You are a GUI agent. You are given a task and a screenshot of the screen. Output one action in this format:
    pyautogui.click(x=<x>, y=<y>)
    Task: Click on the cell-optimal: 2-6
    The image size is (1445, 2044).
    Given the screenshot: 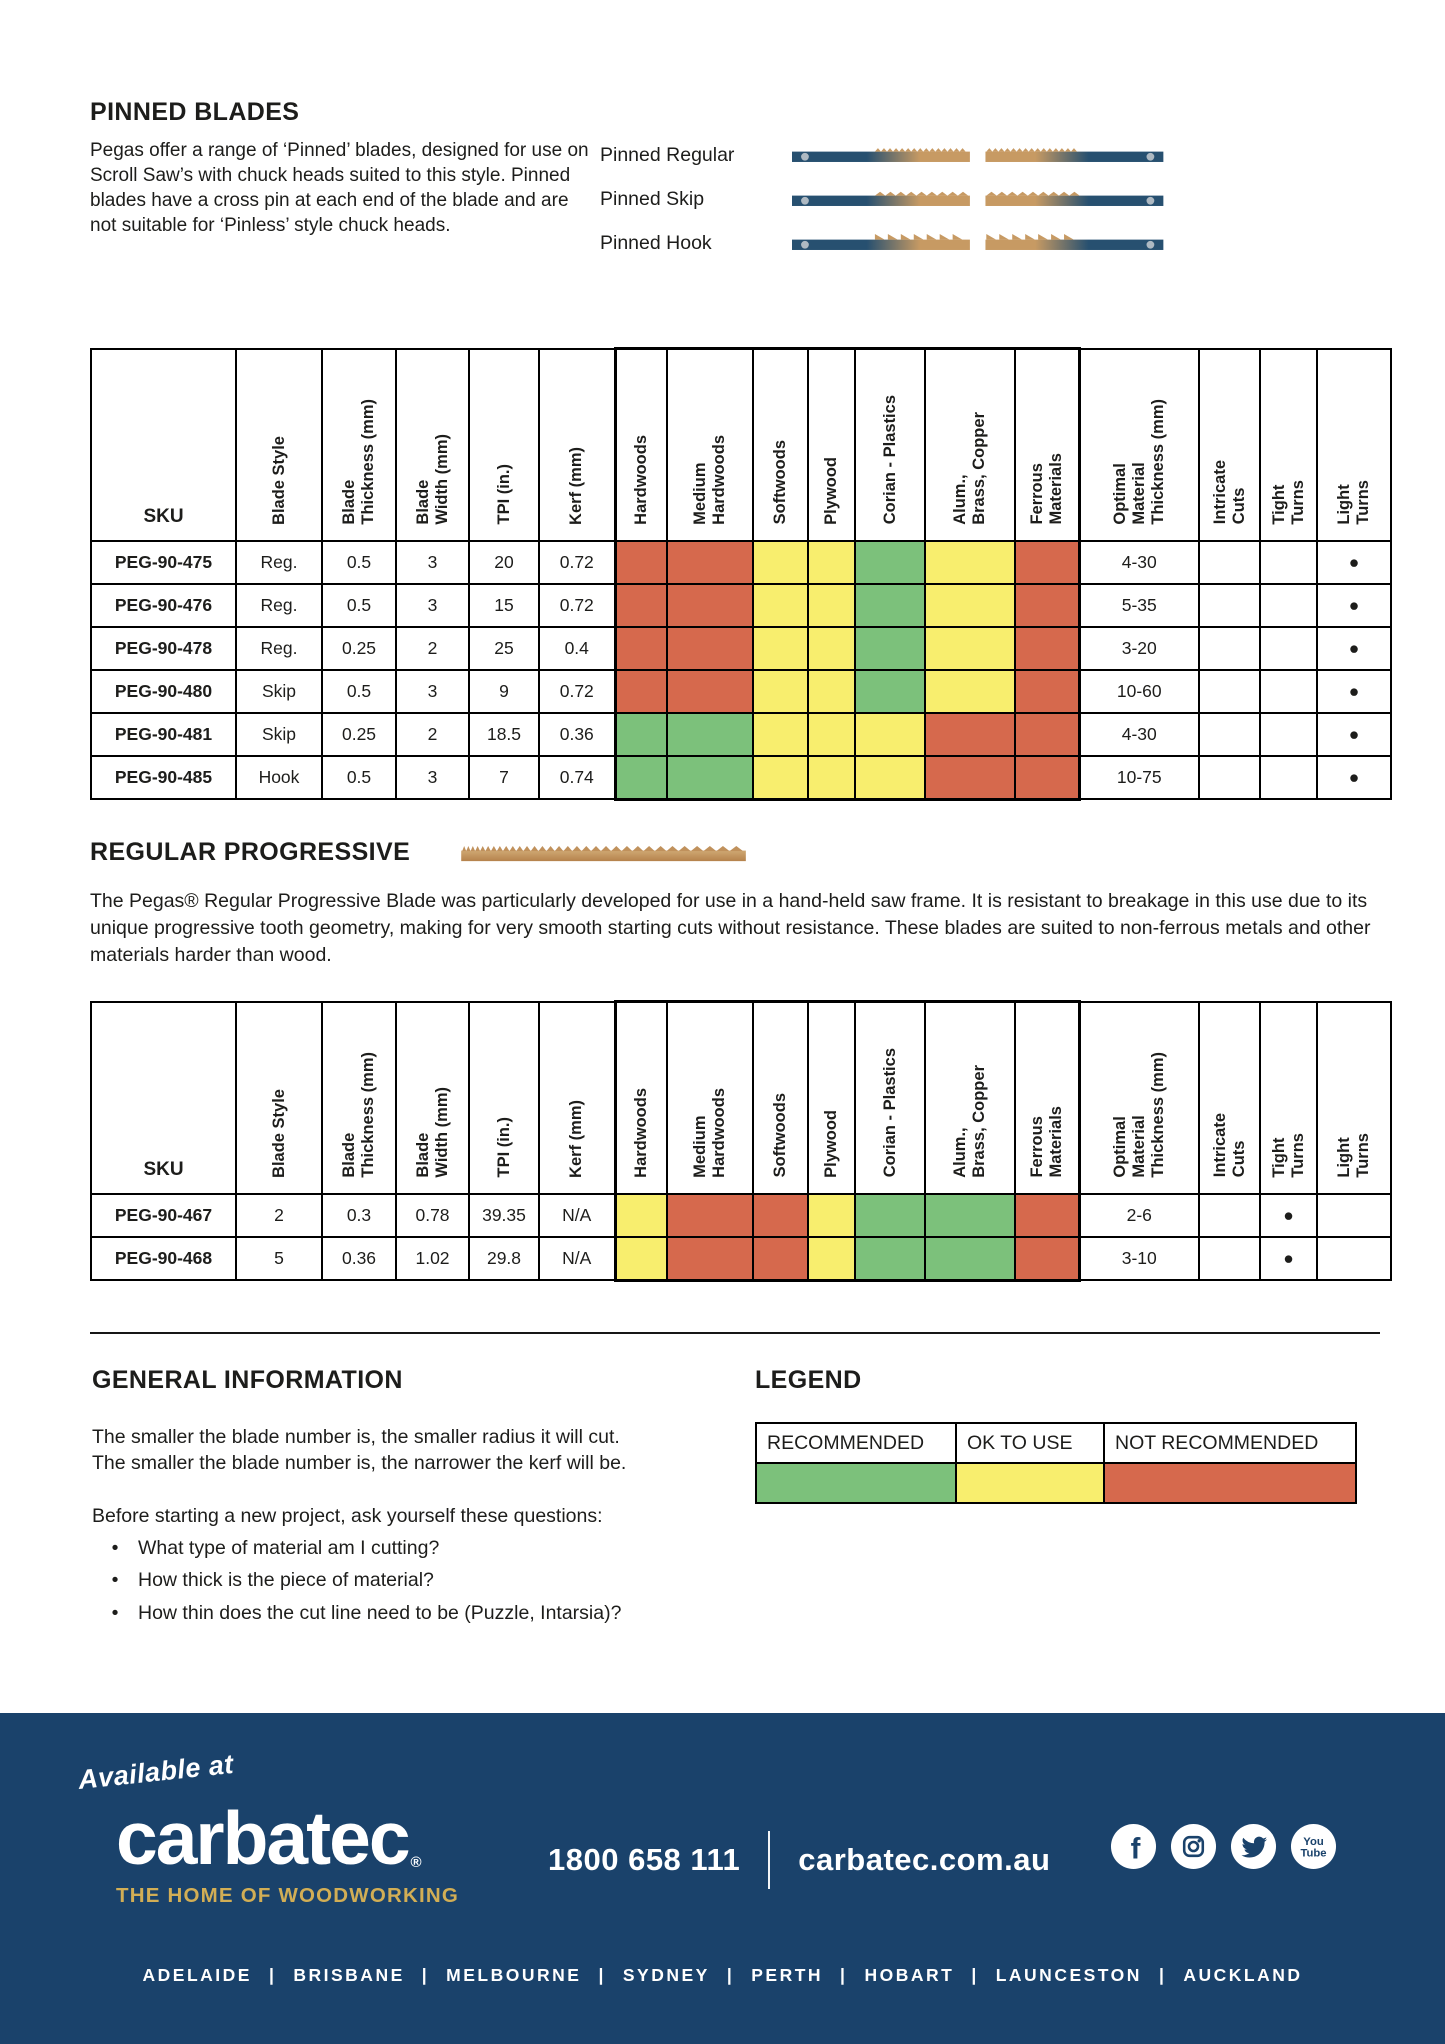 What is the action you would take?
    pyautogui.click(x=1139, y=1215)
    